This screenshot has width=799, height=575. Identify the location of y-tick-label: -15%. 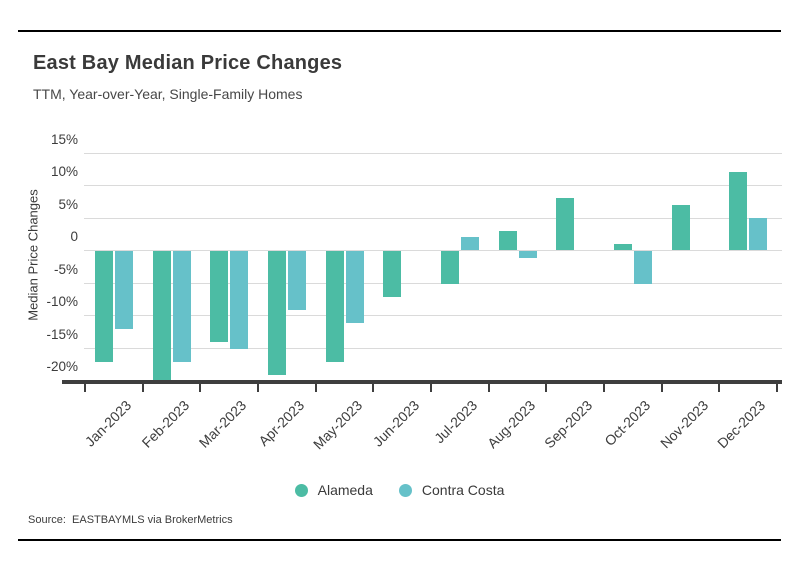
(62, 334).